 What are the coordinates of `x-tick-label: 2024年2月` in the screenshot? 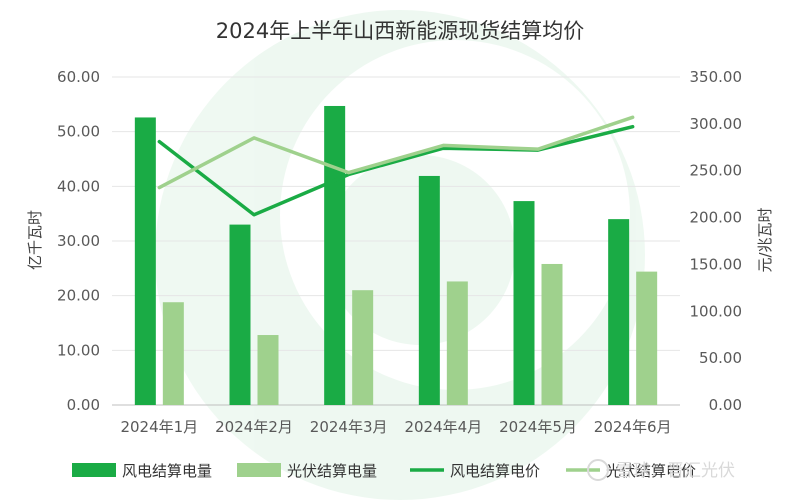 It's located at (254, 427).